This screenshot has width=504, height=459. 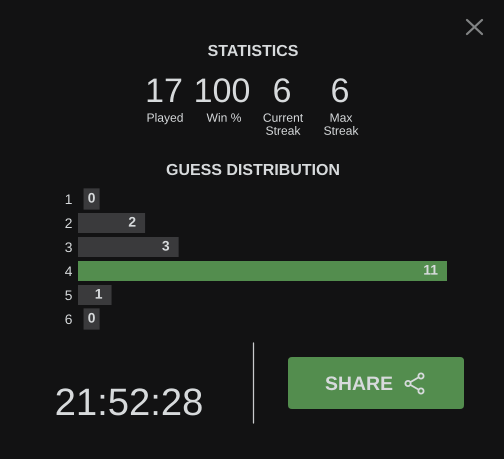 What do you see at coordinates (68, 223) in the screenshot?
I see `y-tick-label: 2` at bounding box center [68, 223].